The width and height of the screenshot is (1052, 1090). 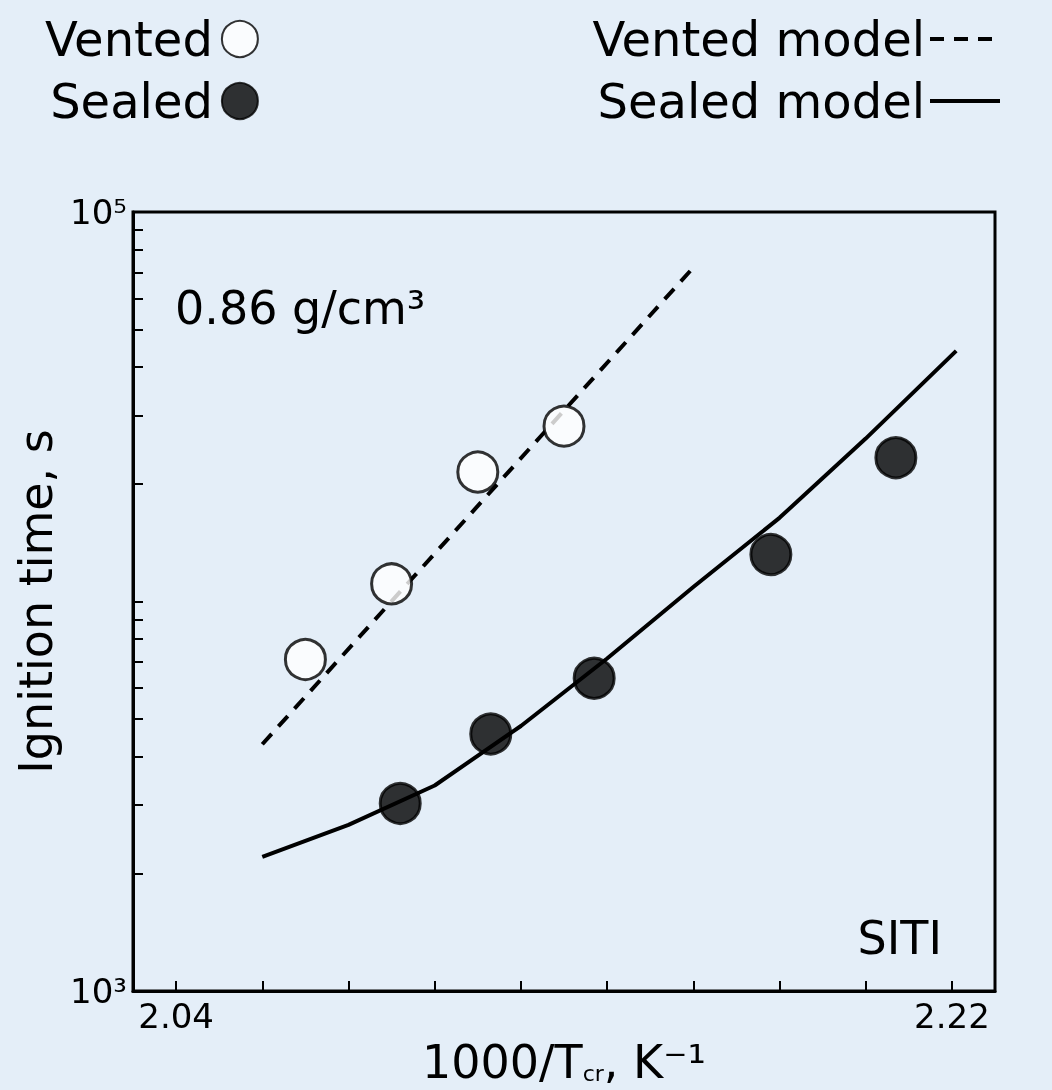 I want to click on legend-label: Vented, so click(x=128, y=39).